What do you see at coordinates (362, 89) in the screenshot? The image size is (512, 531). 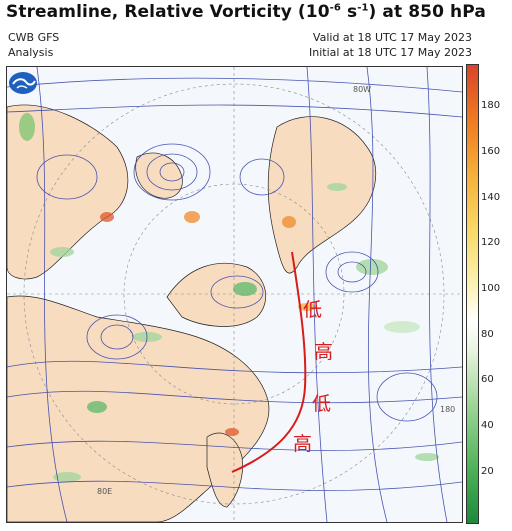 I see `meridian-label-80w: 80W` at bounding box center [362, 89].